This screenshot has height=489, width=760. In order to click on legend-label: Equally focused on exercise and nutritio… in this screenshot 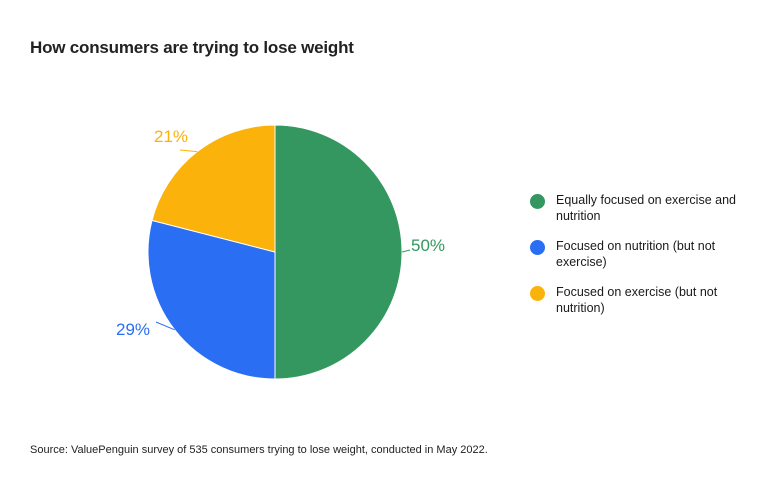, I will do `click(646, 208)`.